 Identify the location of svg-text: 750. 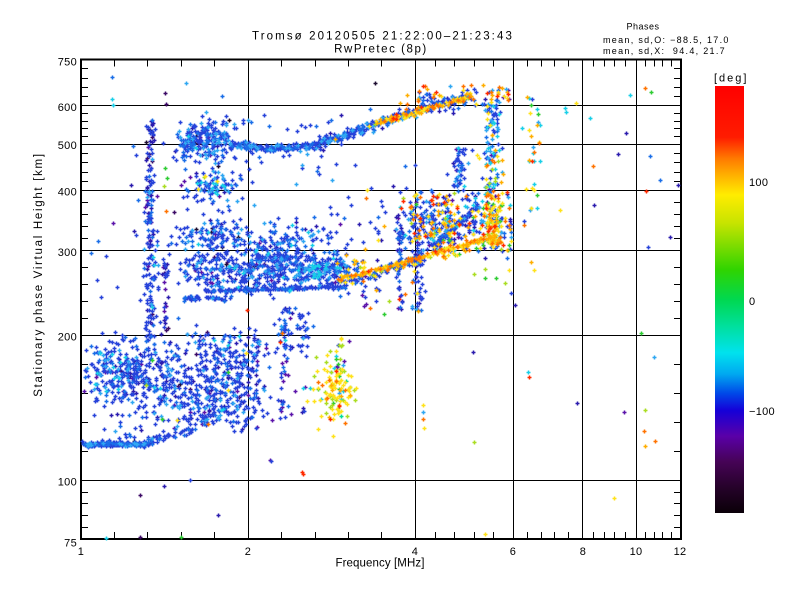
(67, 63).